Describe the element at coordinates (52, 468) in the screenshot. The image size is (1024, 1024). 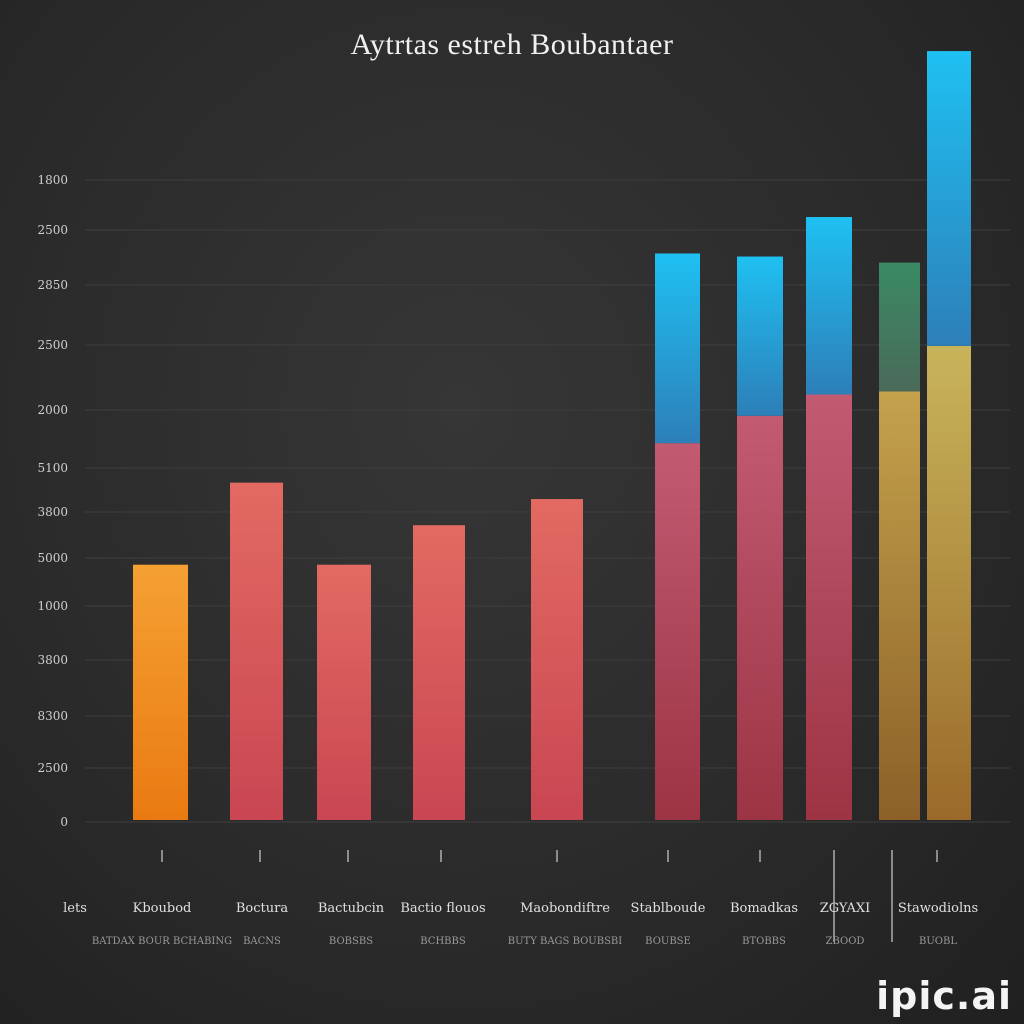
I see `y-tick-label: 5100` at that location.